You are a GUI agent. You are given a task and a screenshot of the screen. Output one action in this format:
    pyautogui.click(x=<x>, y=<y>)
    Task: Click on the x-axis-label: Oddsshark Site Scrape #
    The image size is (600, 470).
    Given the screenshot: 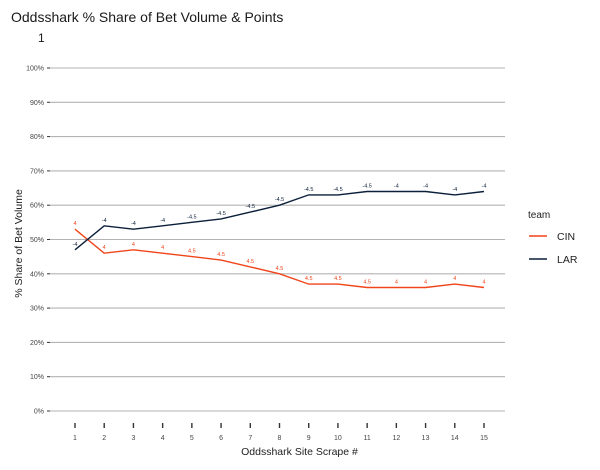 What is the action you would take?
    pyautogui.click(x=299, y=452)
    